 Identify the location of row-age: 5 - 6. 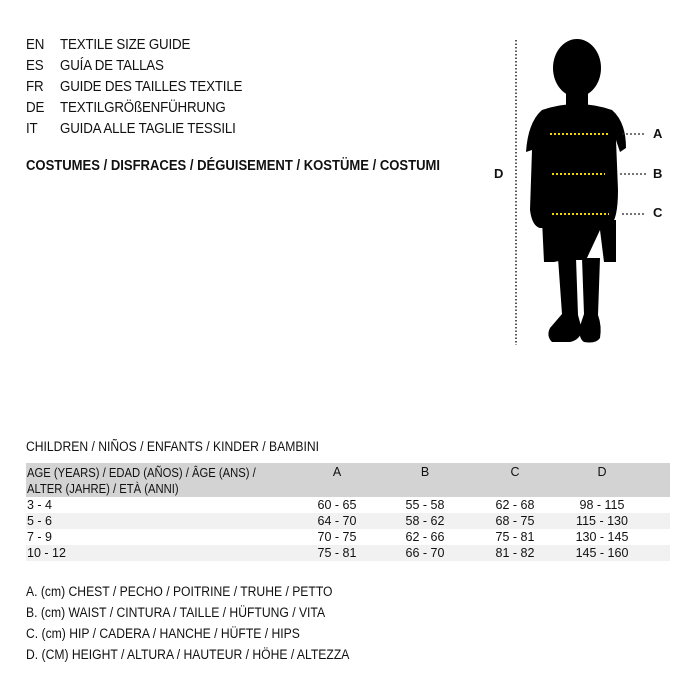
(40, 521).